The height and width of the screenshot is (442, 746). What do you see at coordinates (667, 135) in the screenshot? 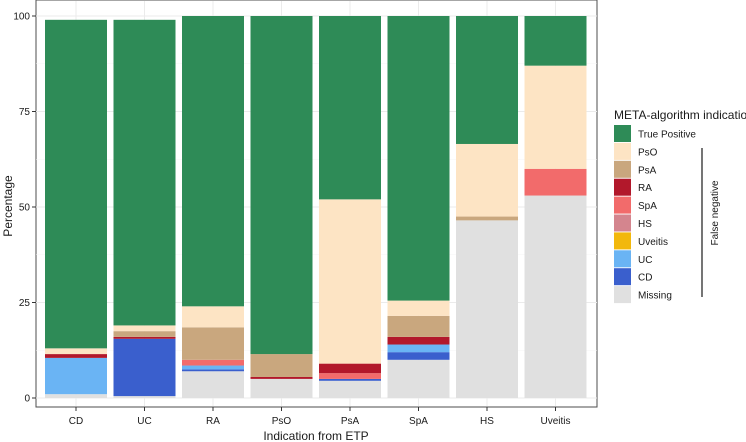
I see `legend-label: True Positive` at bounding box center [667, 135].